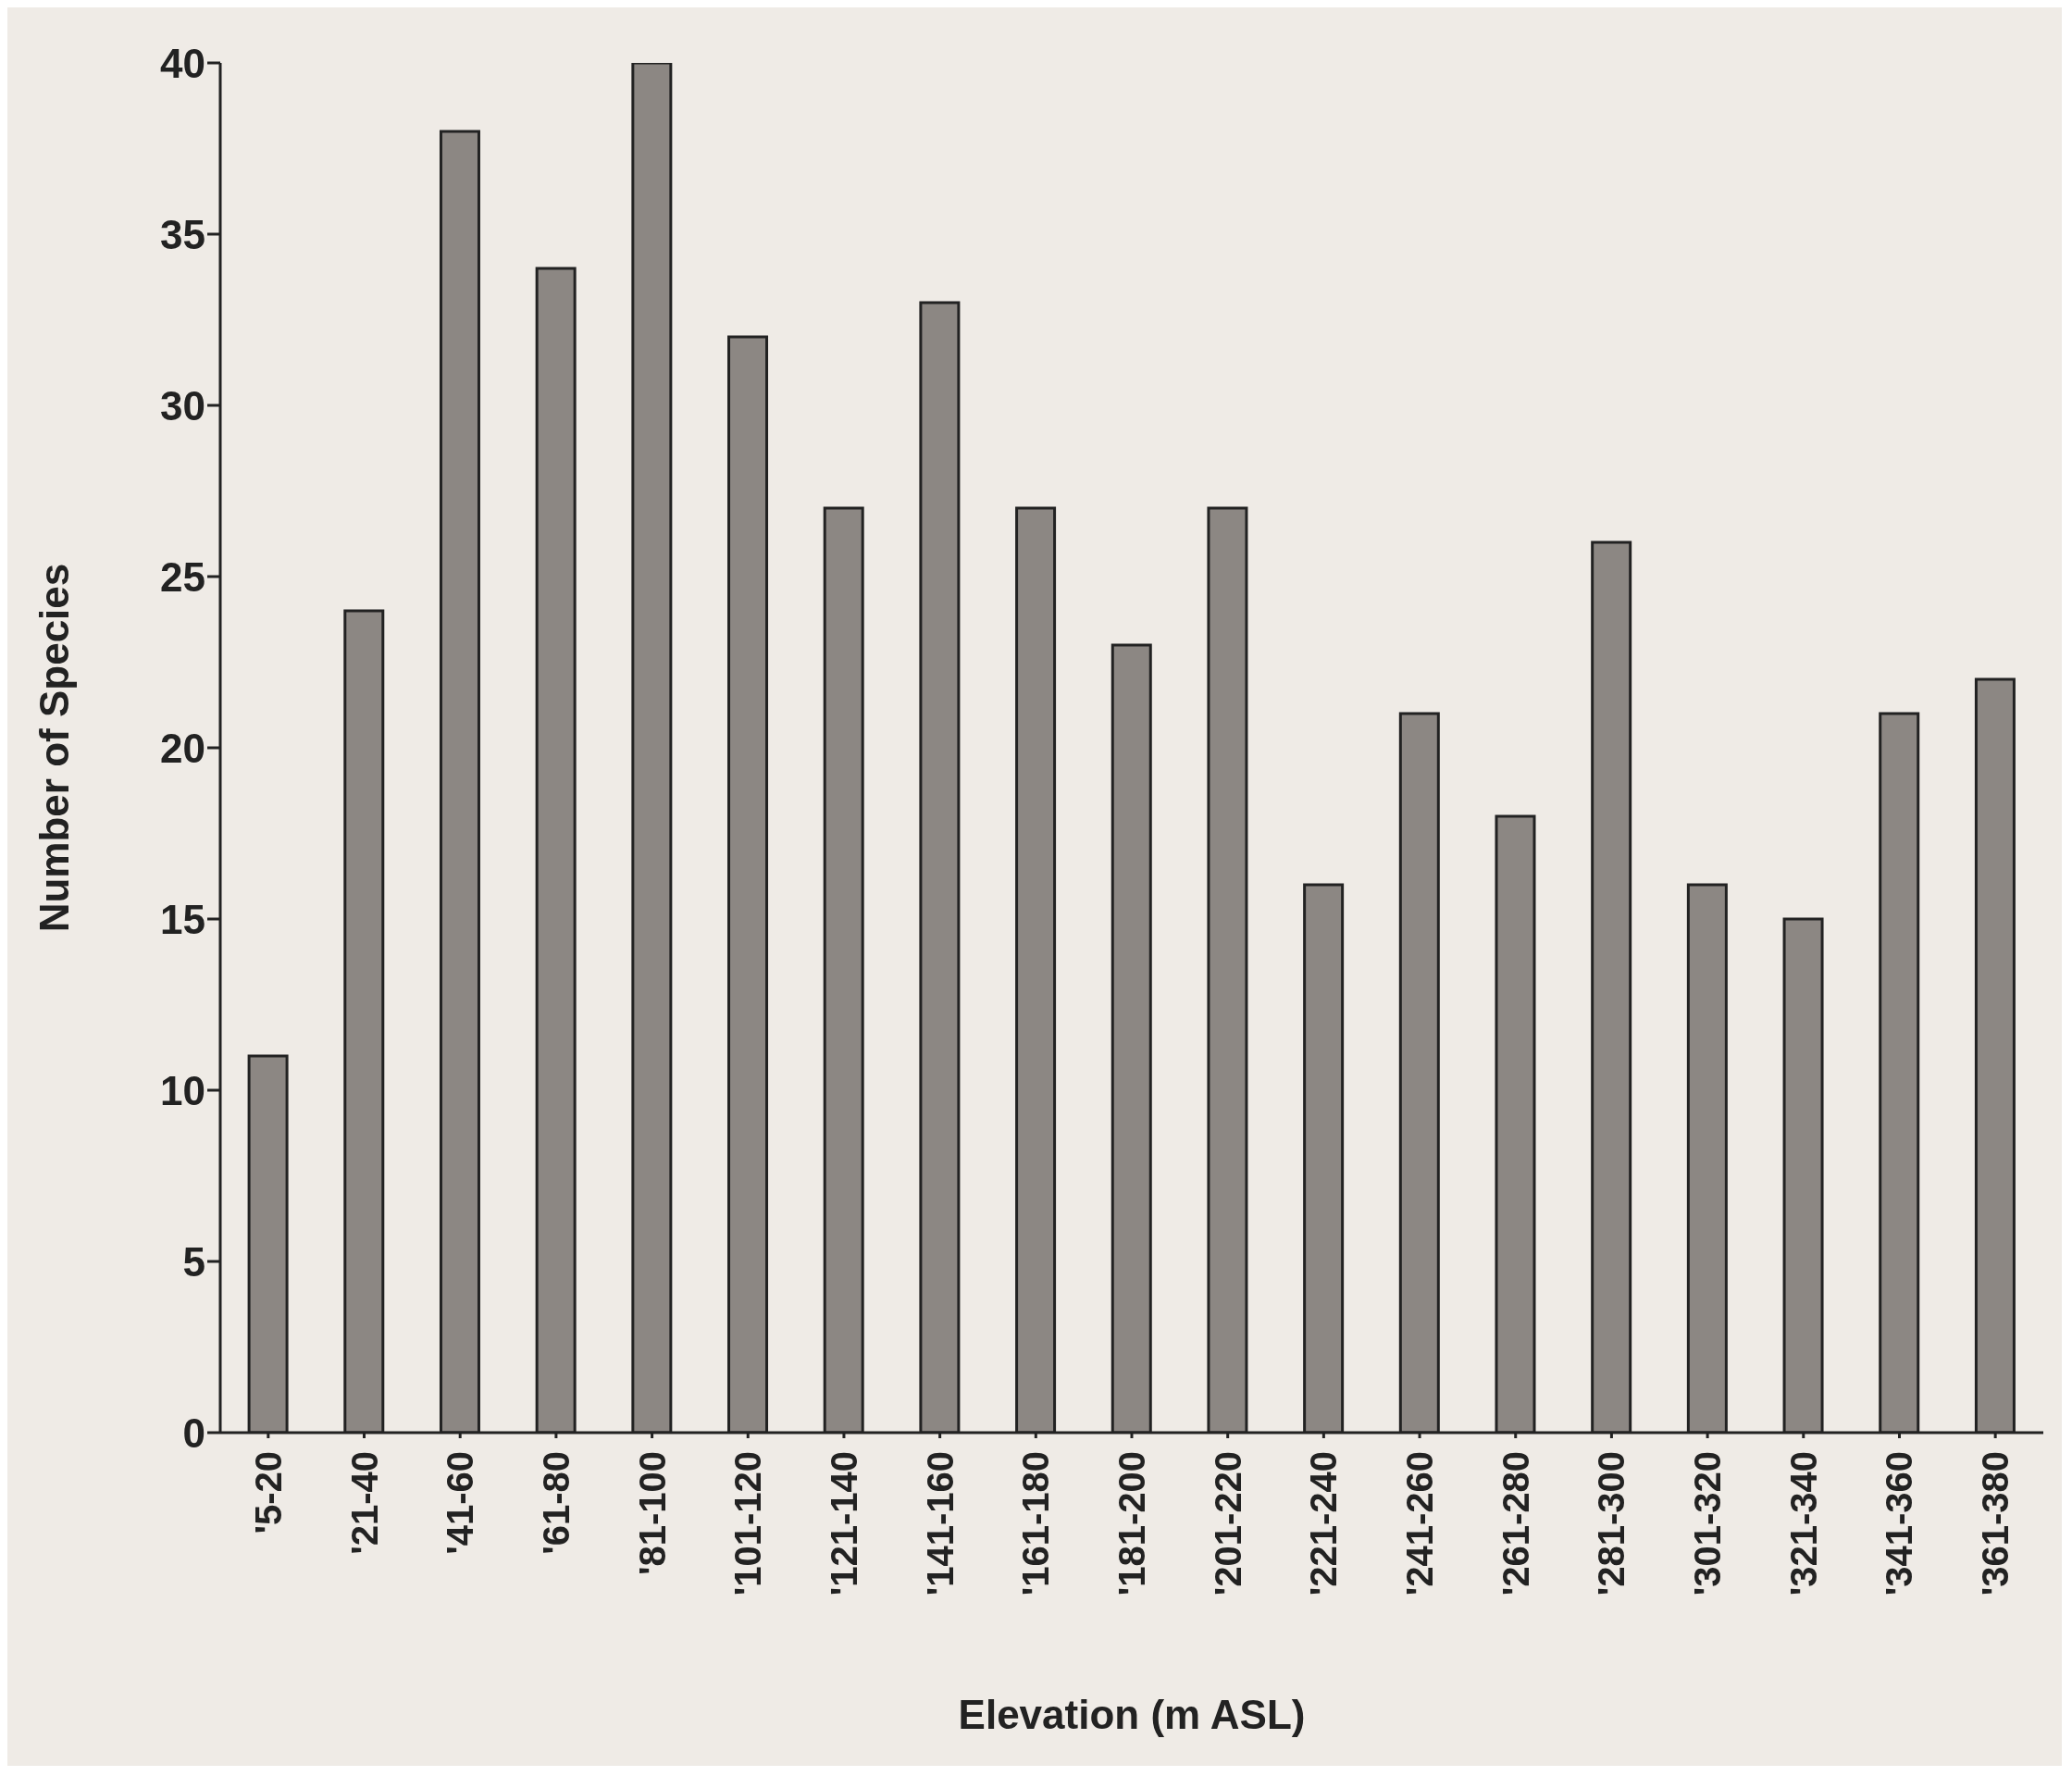 The width and height of the screenshot is (2072, 1776). What do you see at coordinates (652, 1514) in the screenshot?
I see `x-tick-label: '81-100` at bounding box center [652, 1514].